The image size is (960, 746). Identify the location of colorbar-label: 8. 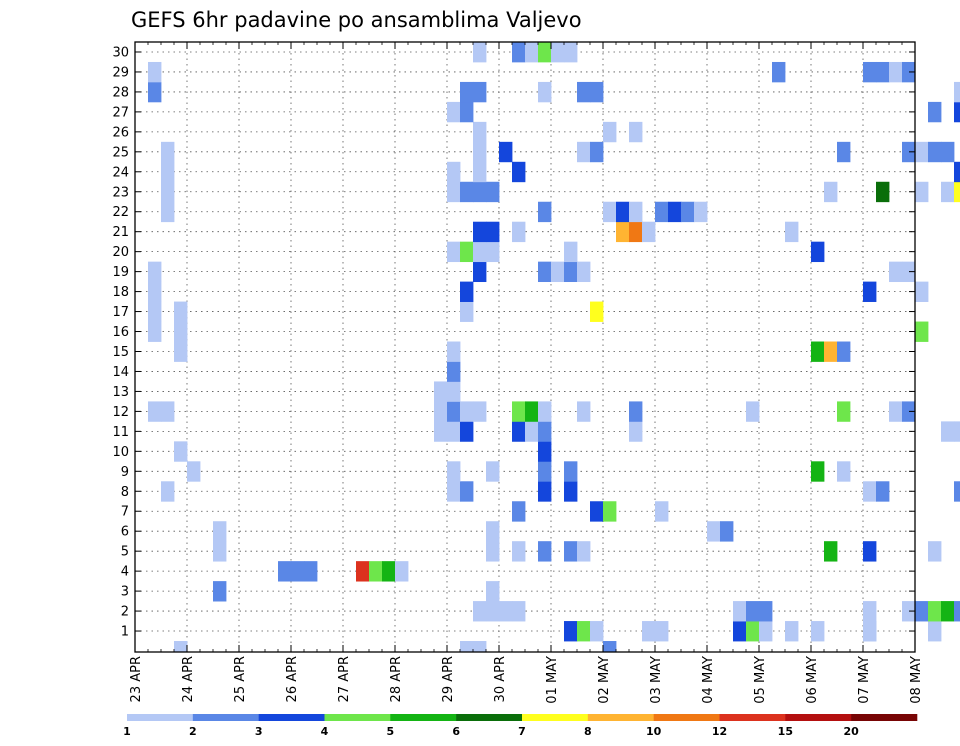
(588, 731).